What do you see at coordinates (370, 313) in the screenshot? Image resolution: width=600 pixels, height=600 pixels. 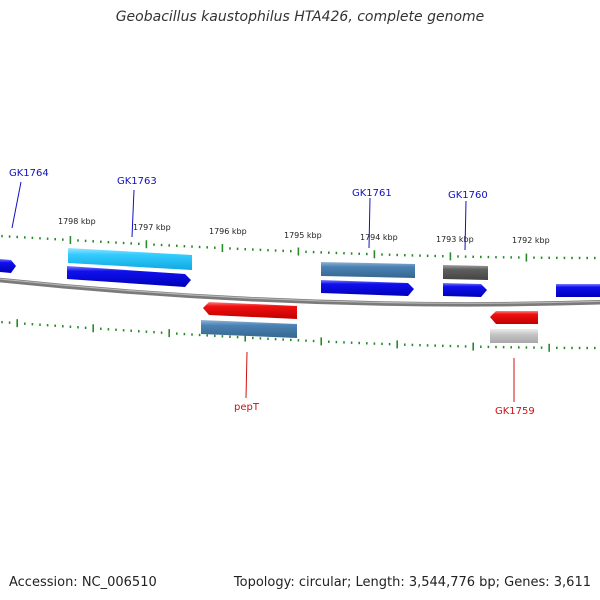 I see `reverse-cds-track` at bounding box center [370, 313].